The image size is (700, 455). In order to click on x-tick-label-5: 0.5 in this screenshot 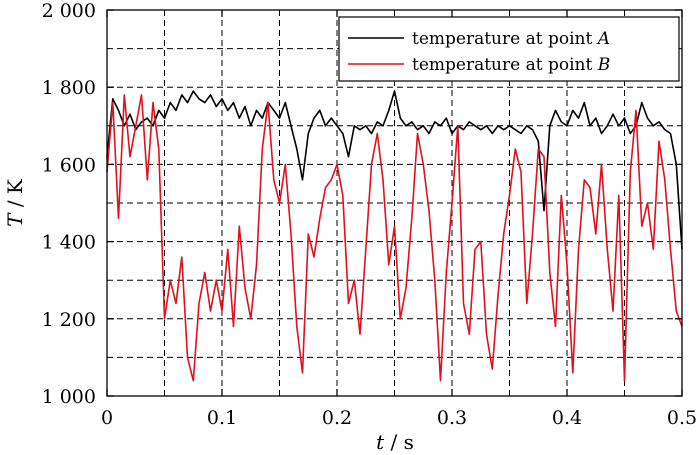, I will do `click(682, 418)`.